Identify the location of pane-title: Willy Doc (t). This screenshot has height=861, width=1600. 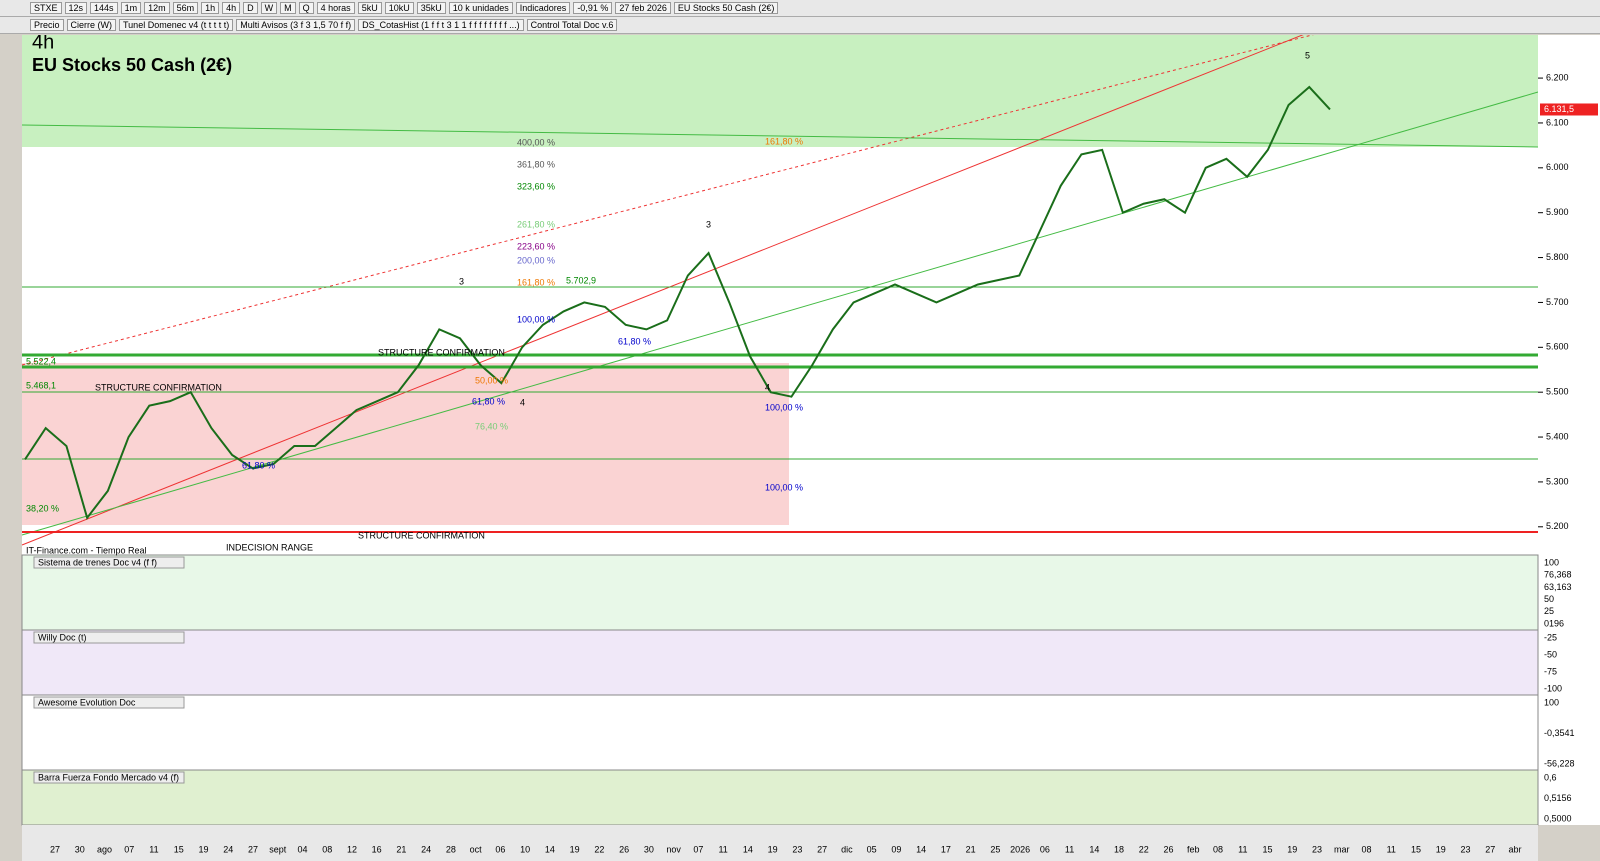
(62, 637).